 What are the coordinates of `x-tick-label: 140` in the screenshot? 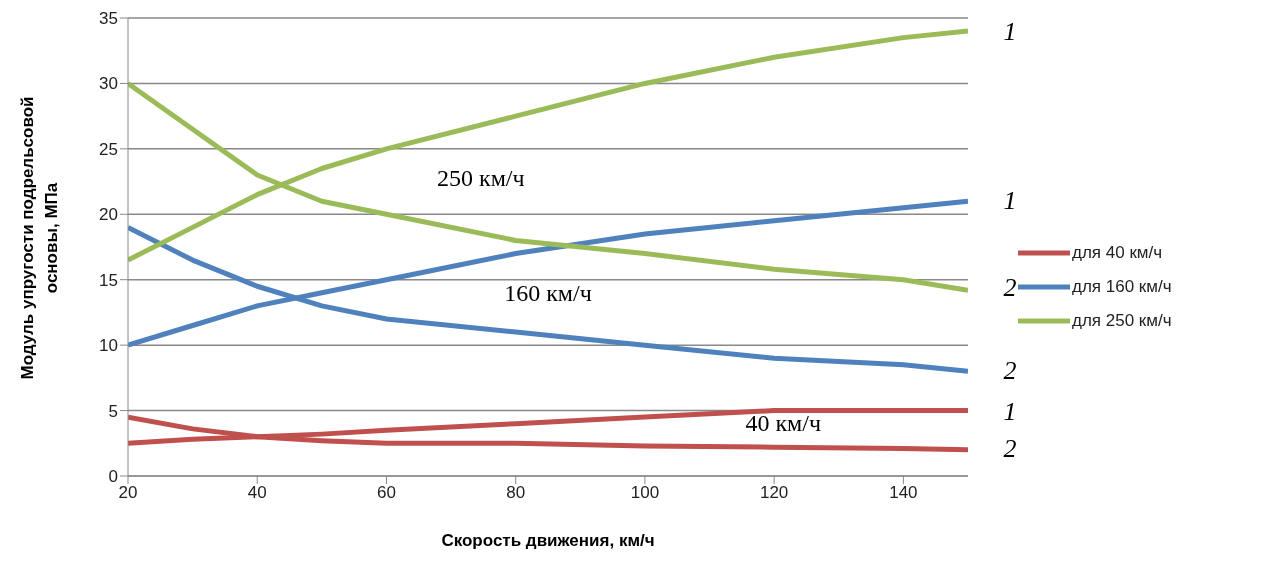 It's located at (903, 493).